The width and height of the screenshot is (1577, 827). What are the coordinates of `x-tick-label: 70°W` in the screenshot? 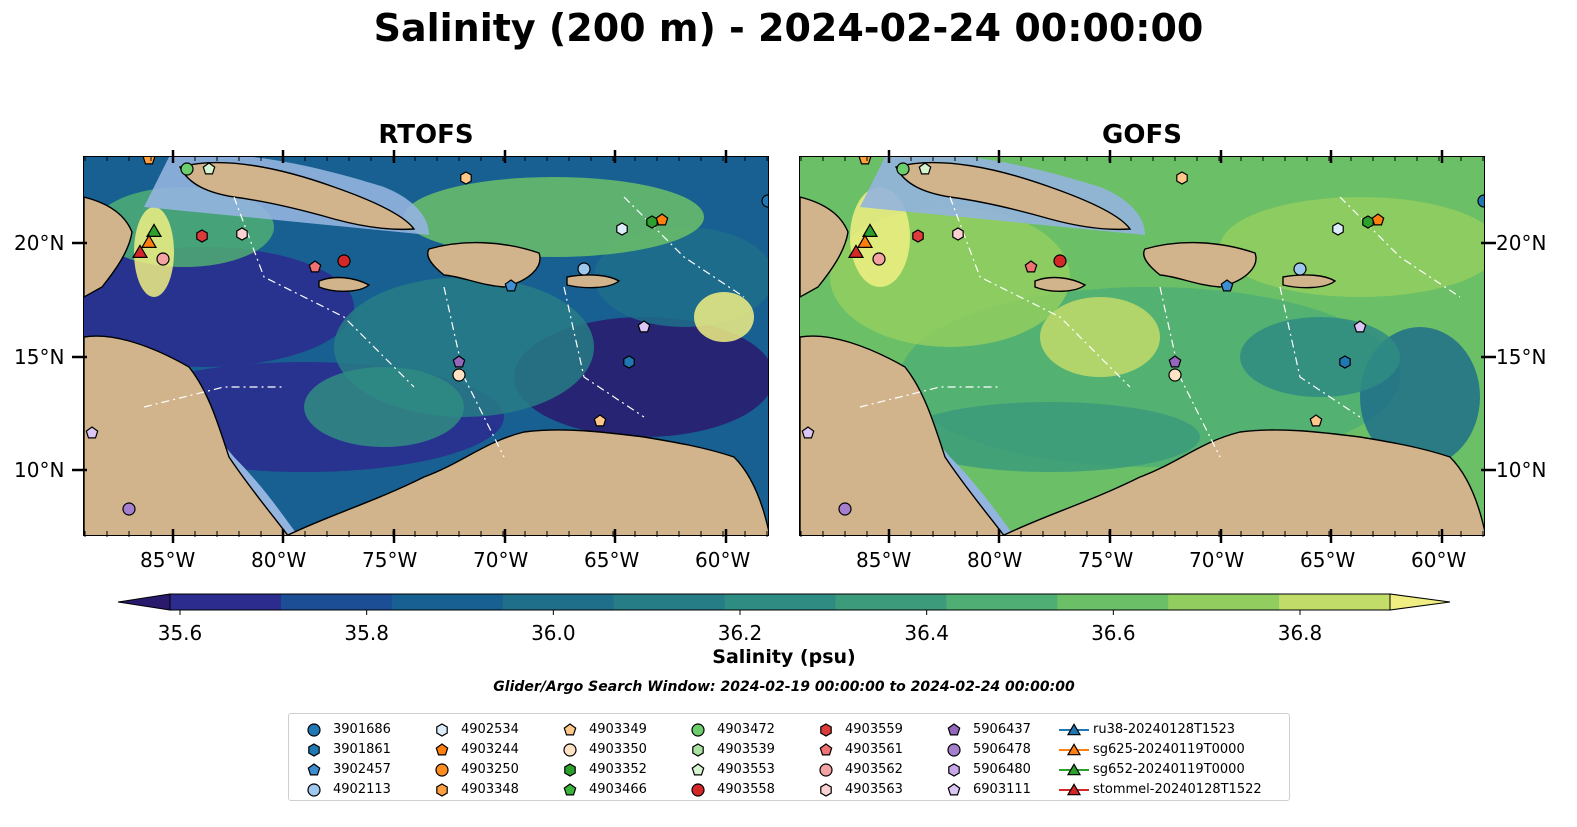 It's located at (501, 560).